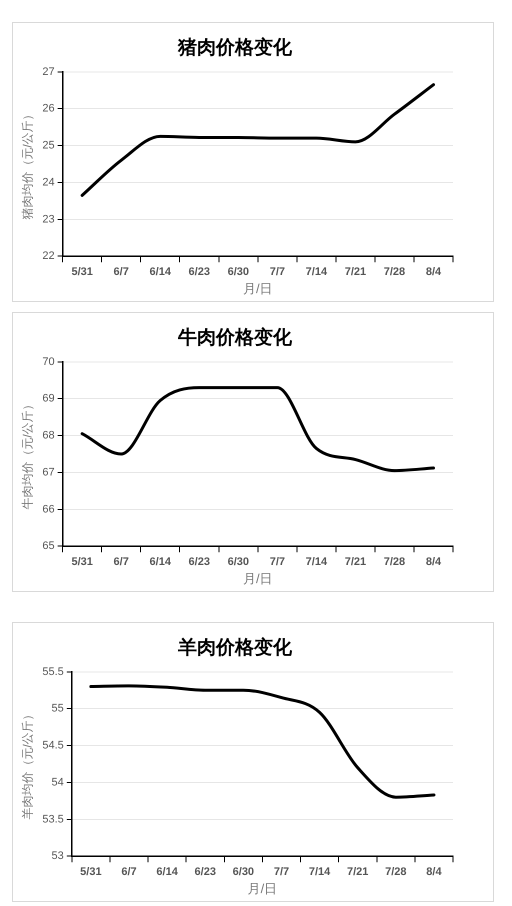 The width and height of the screenshot is (512, 906). What do you see at coordinates (58, 782) in the screenshot?
I see `y-tick-label: 54` at bounding box center [58, 782].